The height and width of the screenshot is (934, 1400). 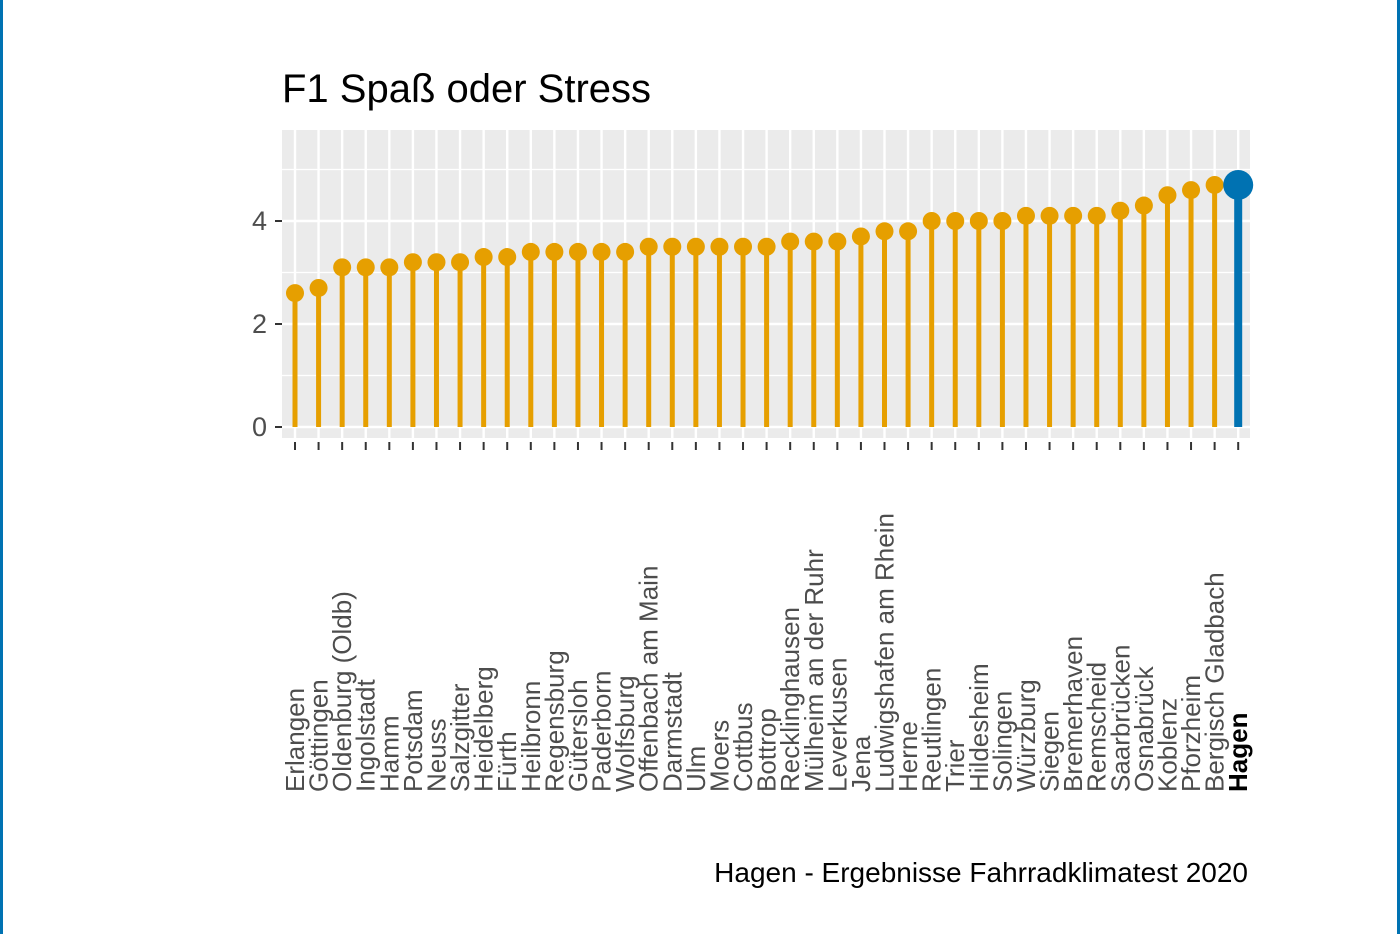 What do you see at coordinates (979, 727) in the screenshot?
I see `x-tick-label: Hildesheim` at bounding box center [979, 727].